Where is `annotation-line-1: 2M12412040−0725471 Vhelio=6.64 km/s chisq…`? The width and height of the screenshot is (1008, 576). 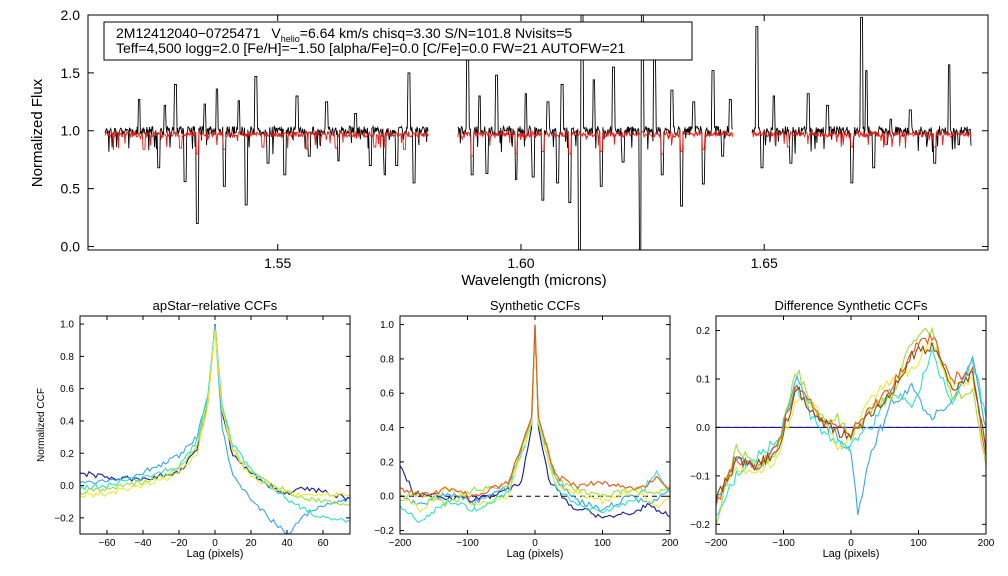
annotation-line-1: 2M12412040−0725471 Vhelio=6.64 km/s chisq… is located at coordinates (344, 34).